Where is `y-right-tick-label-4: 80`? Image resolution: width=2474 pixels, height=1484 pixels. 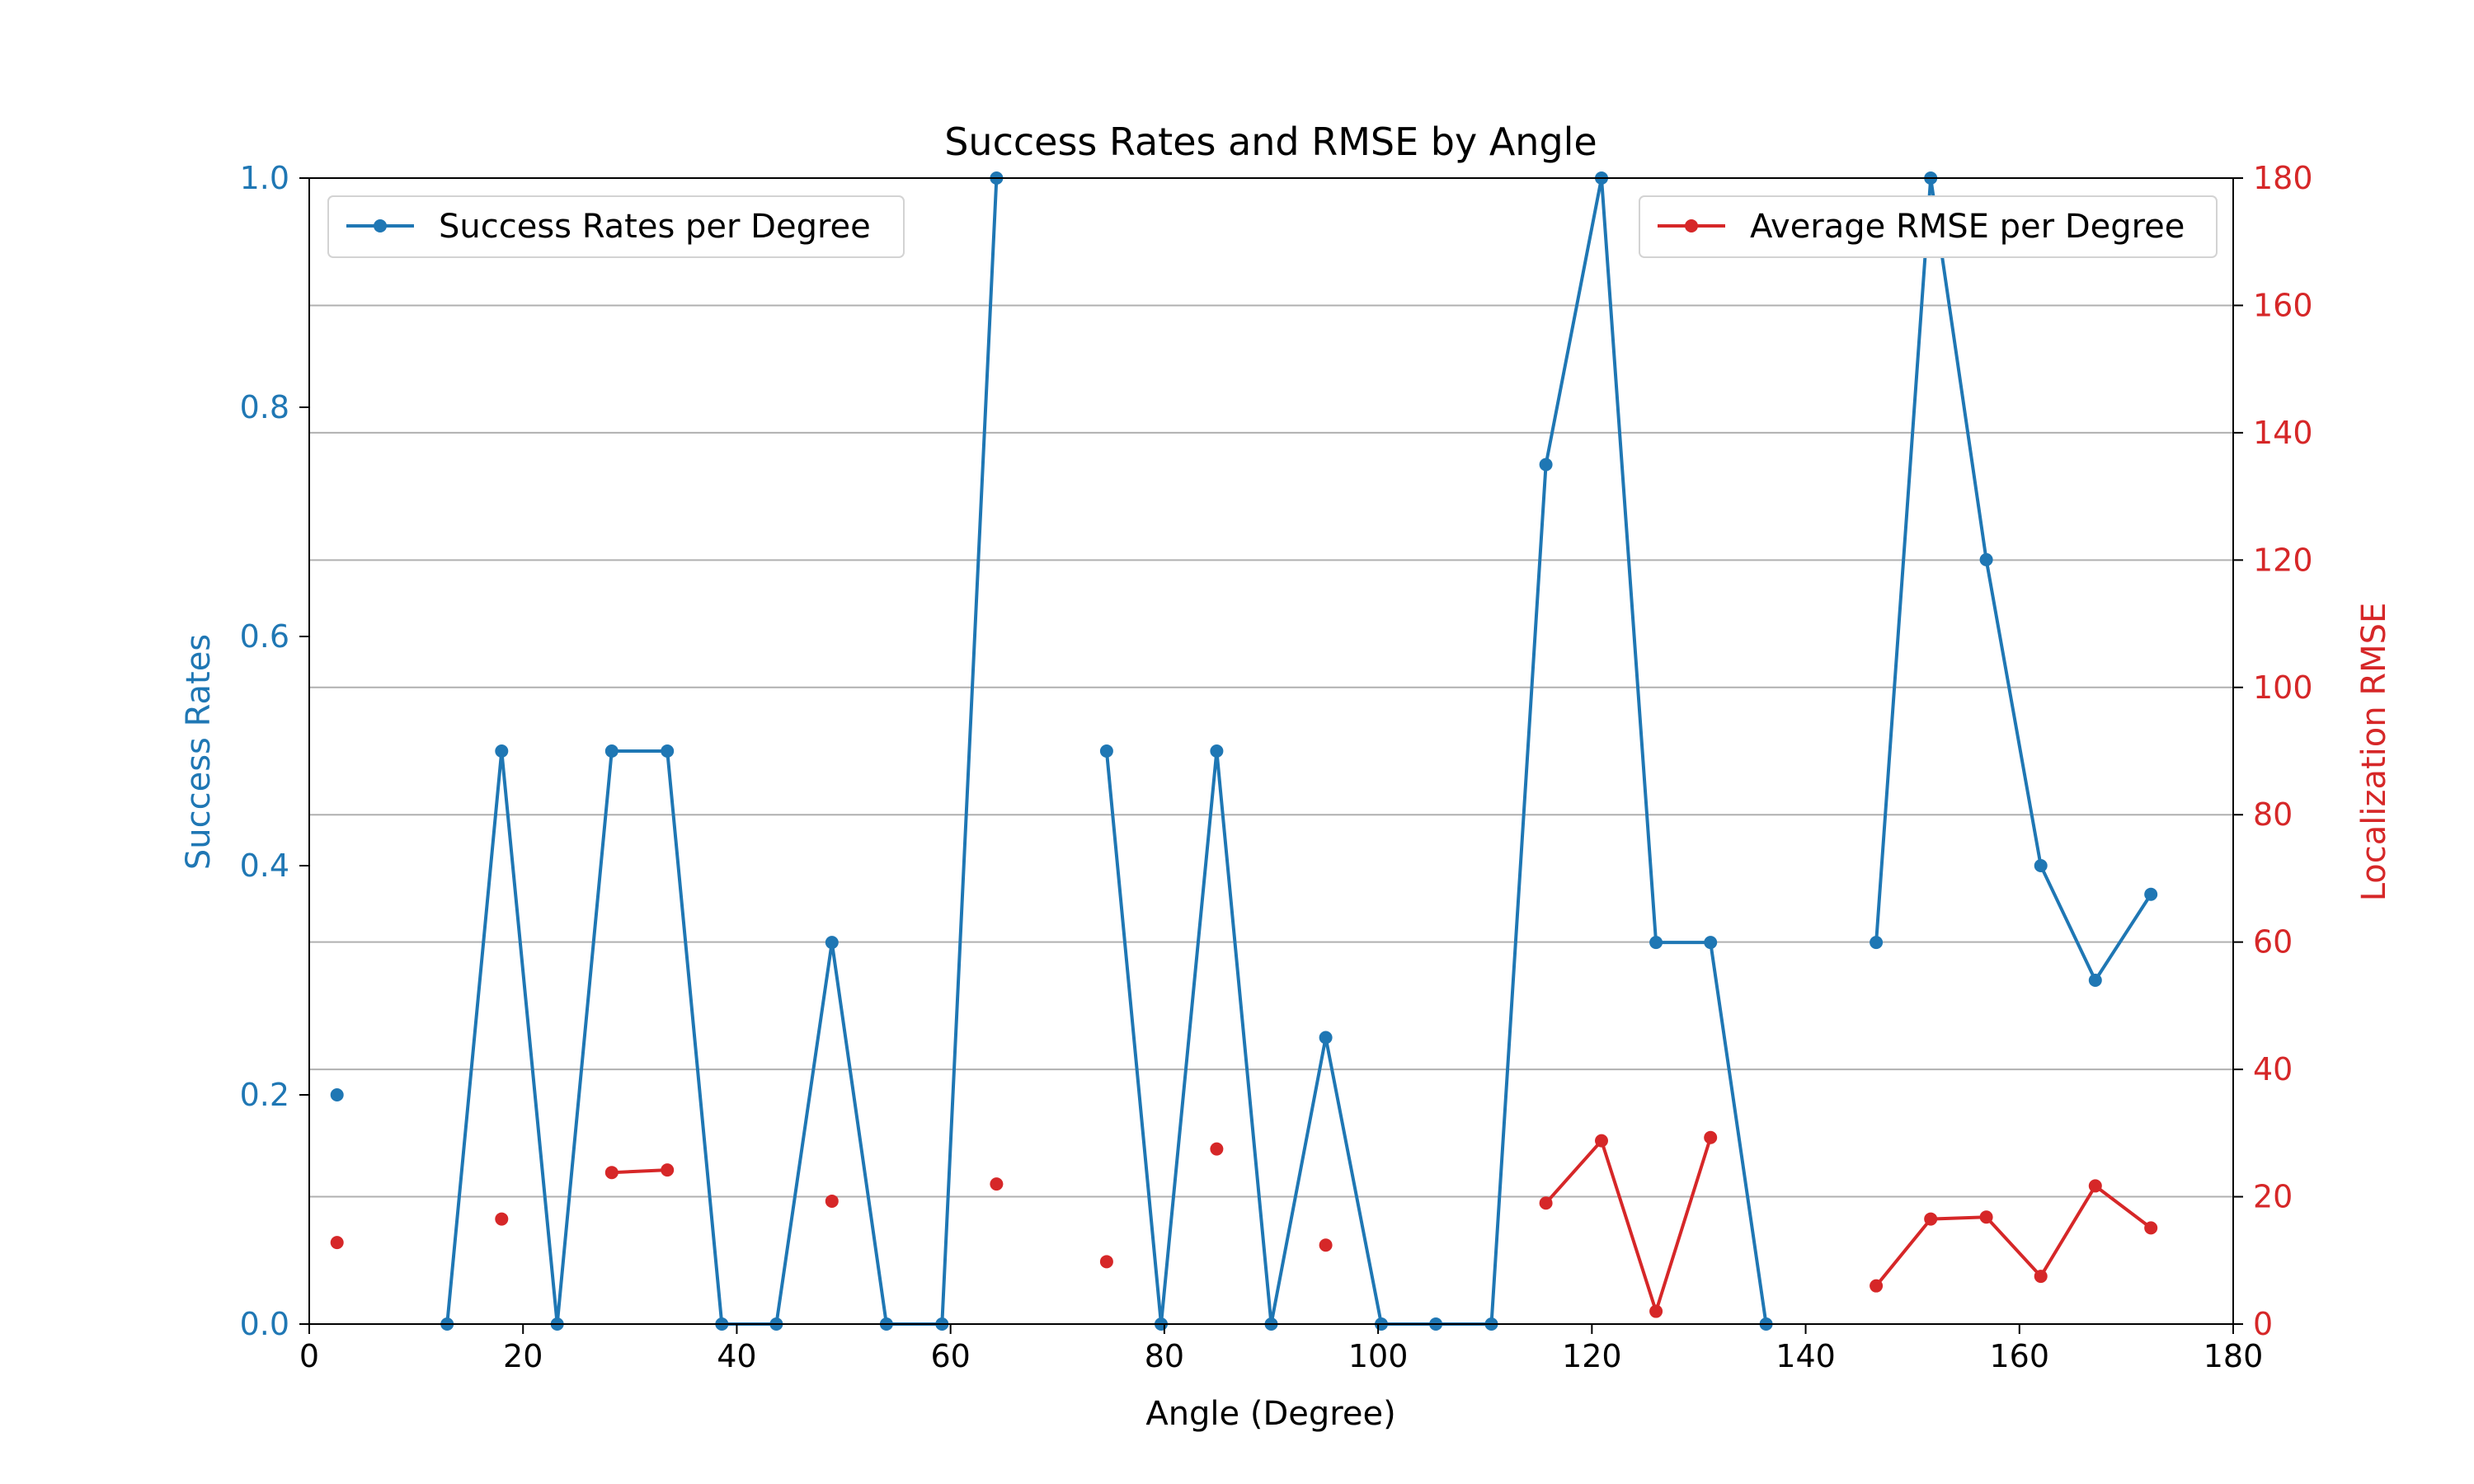 y-right-tick-label-4: 80 is located at coordinates (2273, 814).